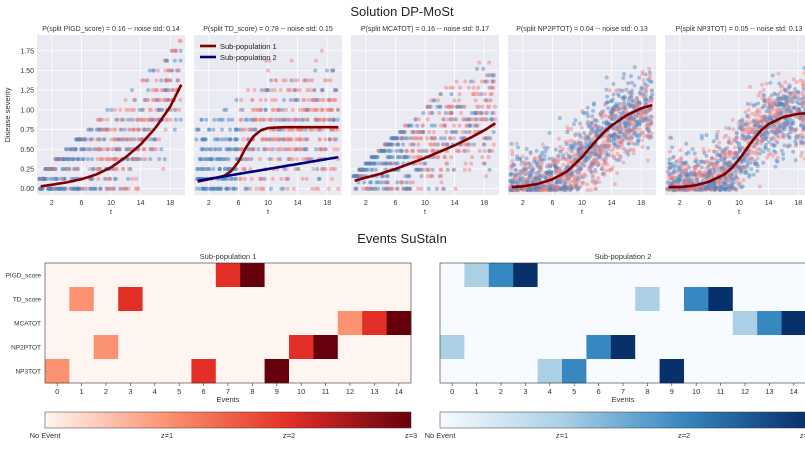  Describe the element at coordinates (209, 203) in the screenshot. I see `x-tick-label: 2` at that location.